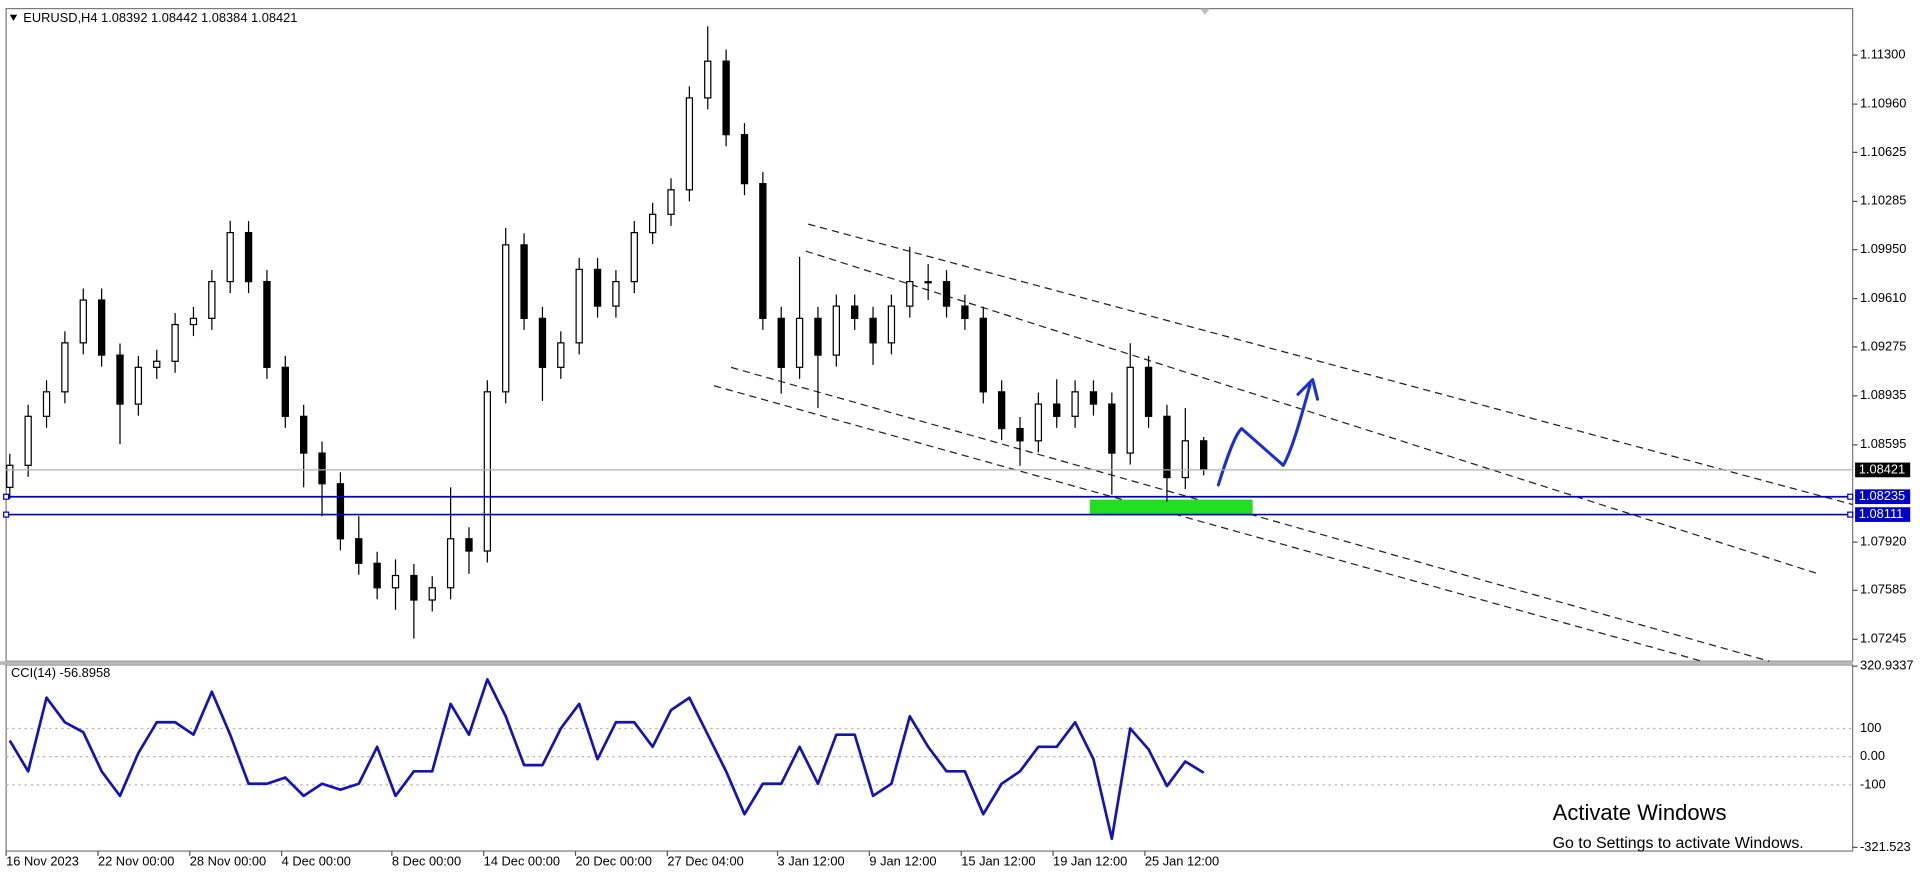 The image size is (1920, 878). Describe the element at coordinates (606, 759) in the screenshot. I see `cci-line` at that location.